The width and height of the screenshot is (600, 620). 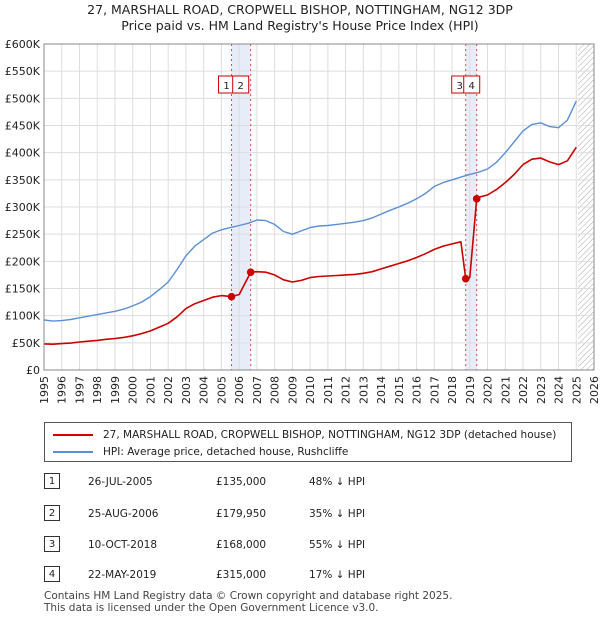 I want to click on x-tick-label: 2016, so click(x=417, y=390).